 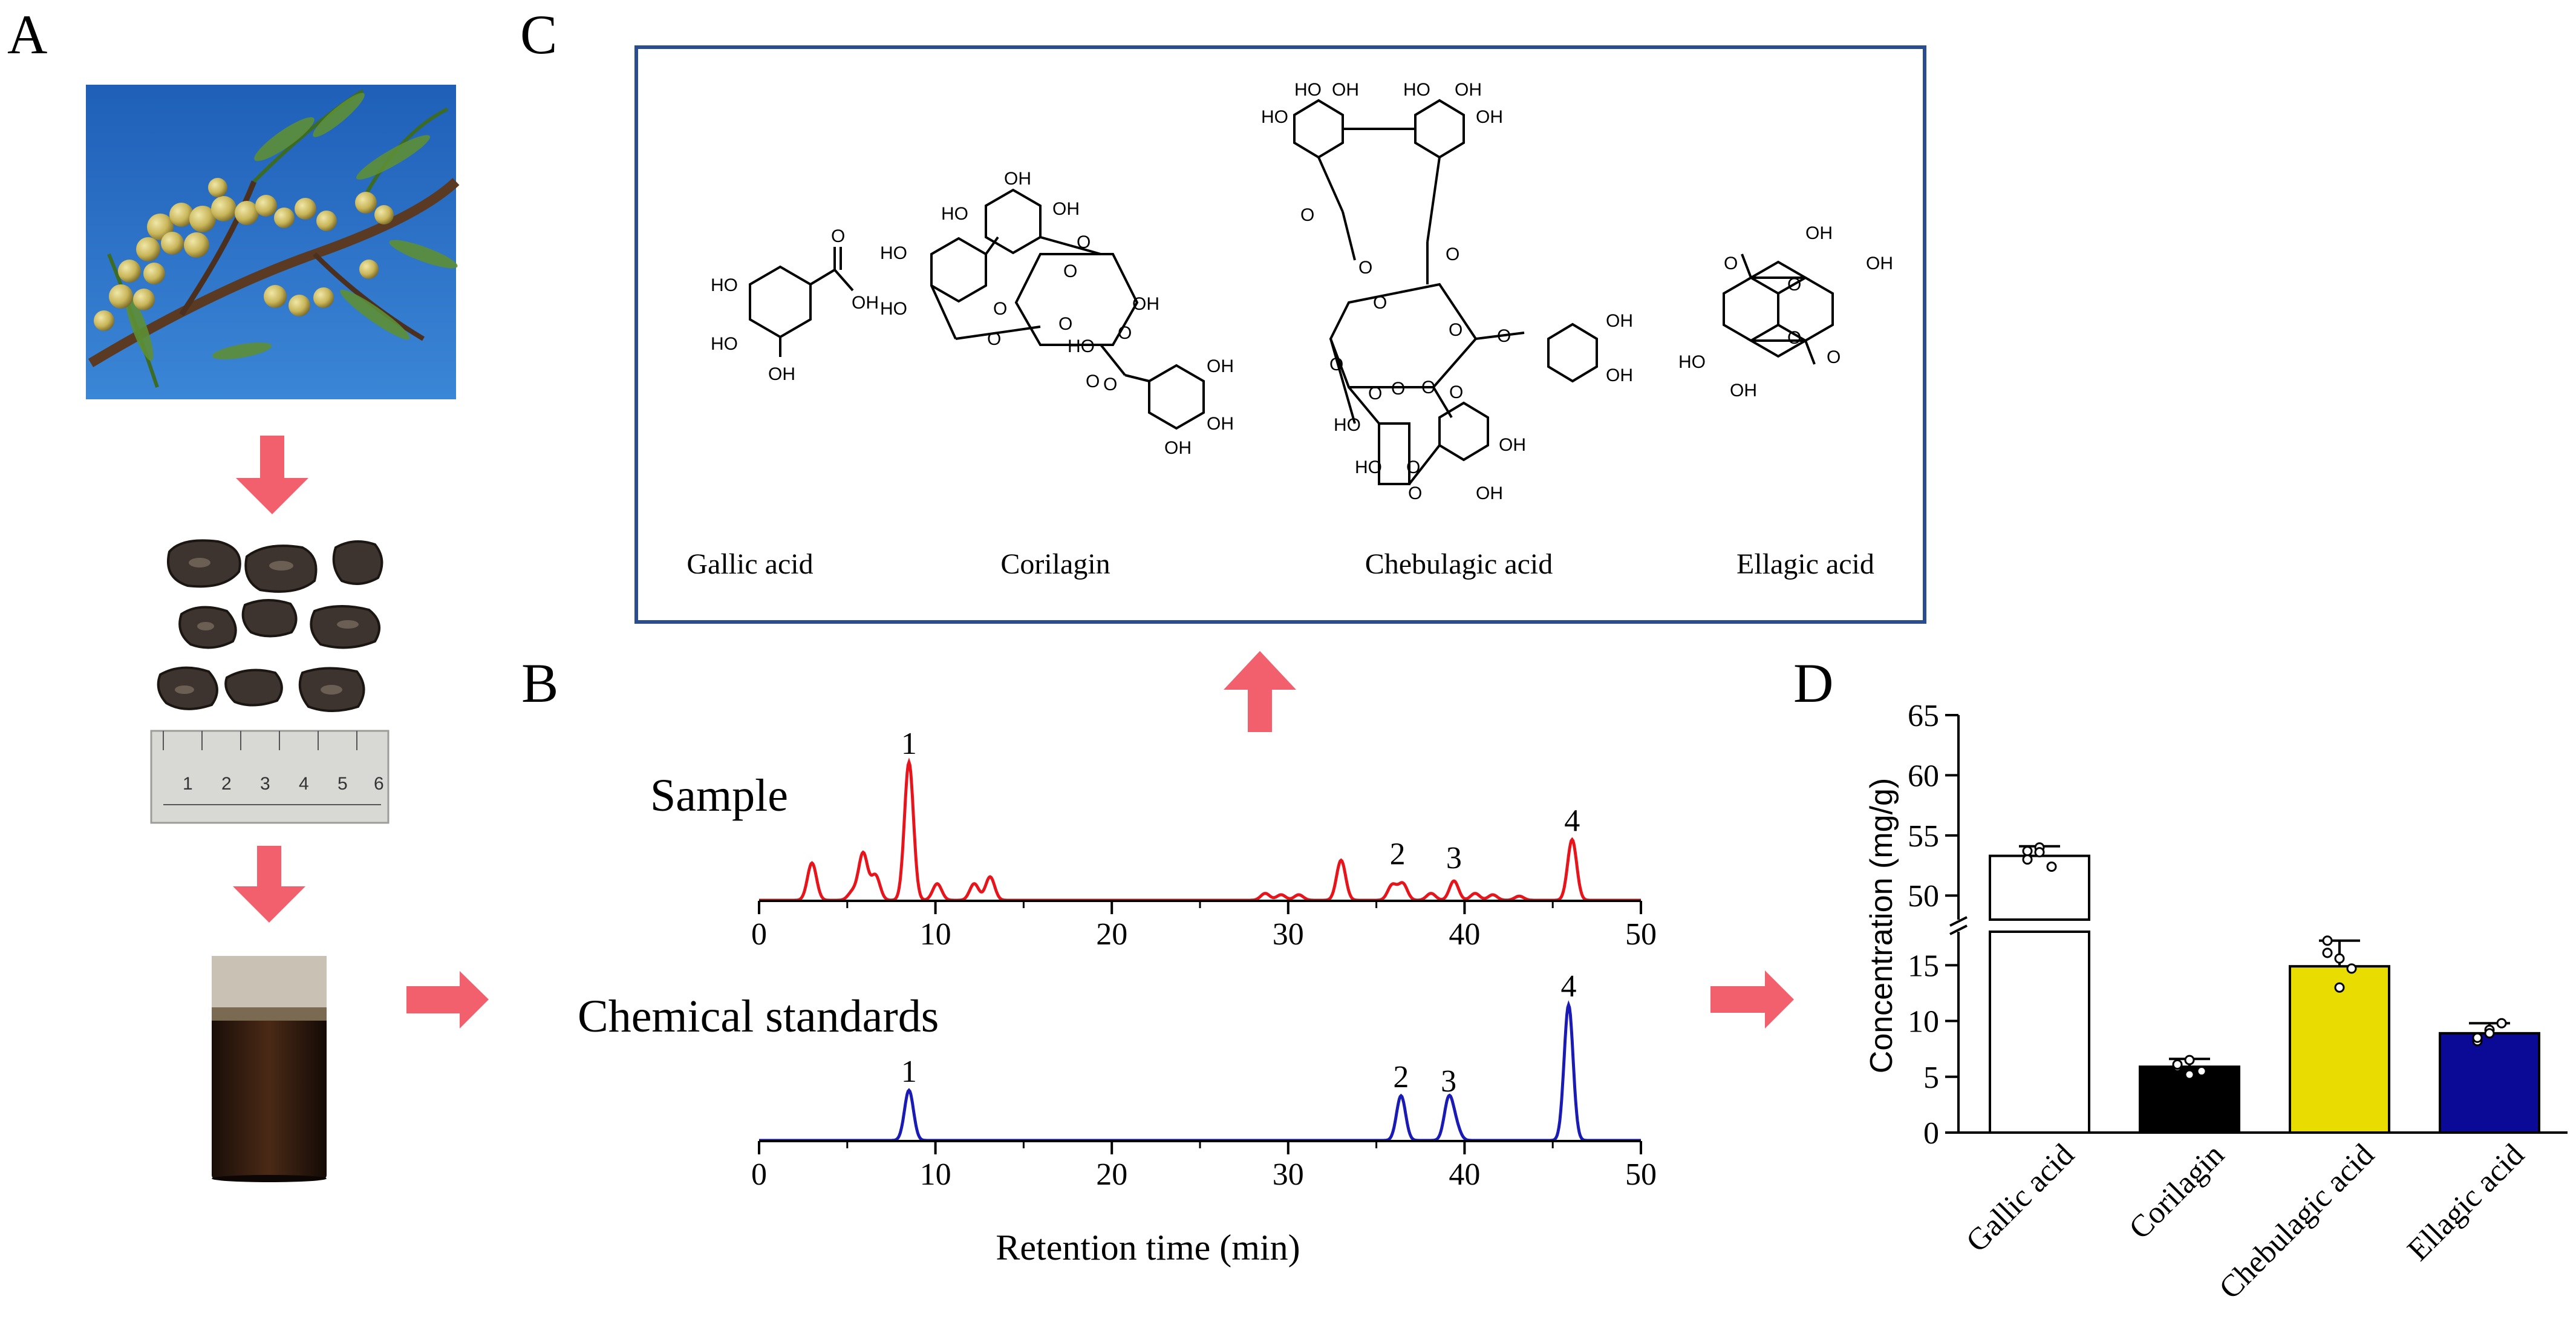 I want to click on standards-peak-label: 2, so click(x=1401, y=1077).